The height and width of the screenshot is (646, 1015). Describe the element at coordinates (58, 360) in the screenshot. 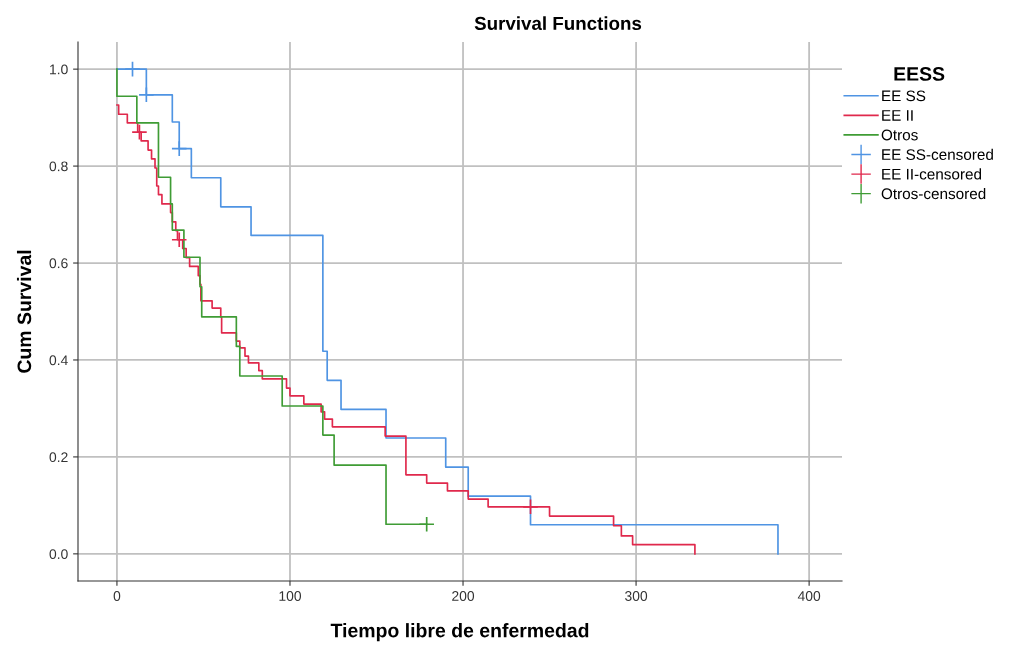

I see `y-tick-label: 0.4` at that location.